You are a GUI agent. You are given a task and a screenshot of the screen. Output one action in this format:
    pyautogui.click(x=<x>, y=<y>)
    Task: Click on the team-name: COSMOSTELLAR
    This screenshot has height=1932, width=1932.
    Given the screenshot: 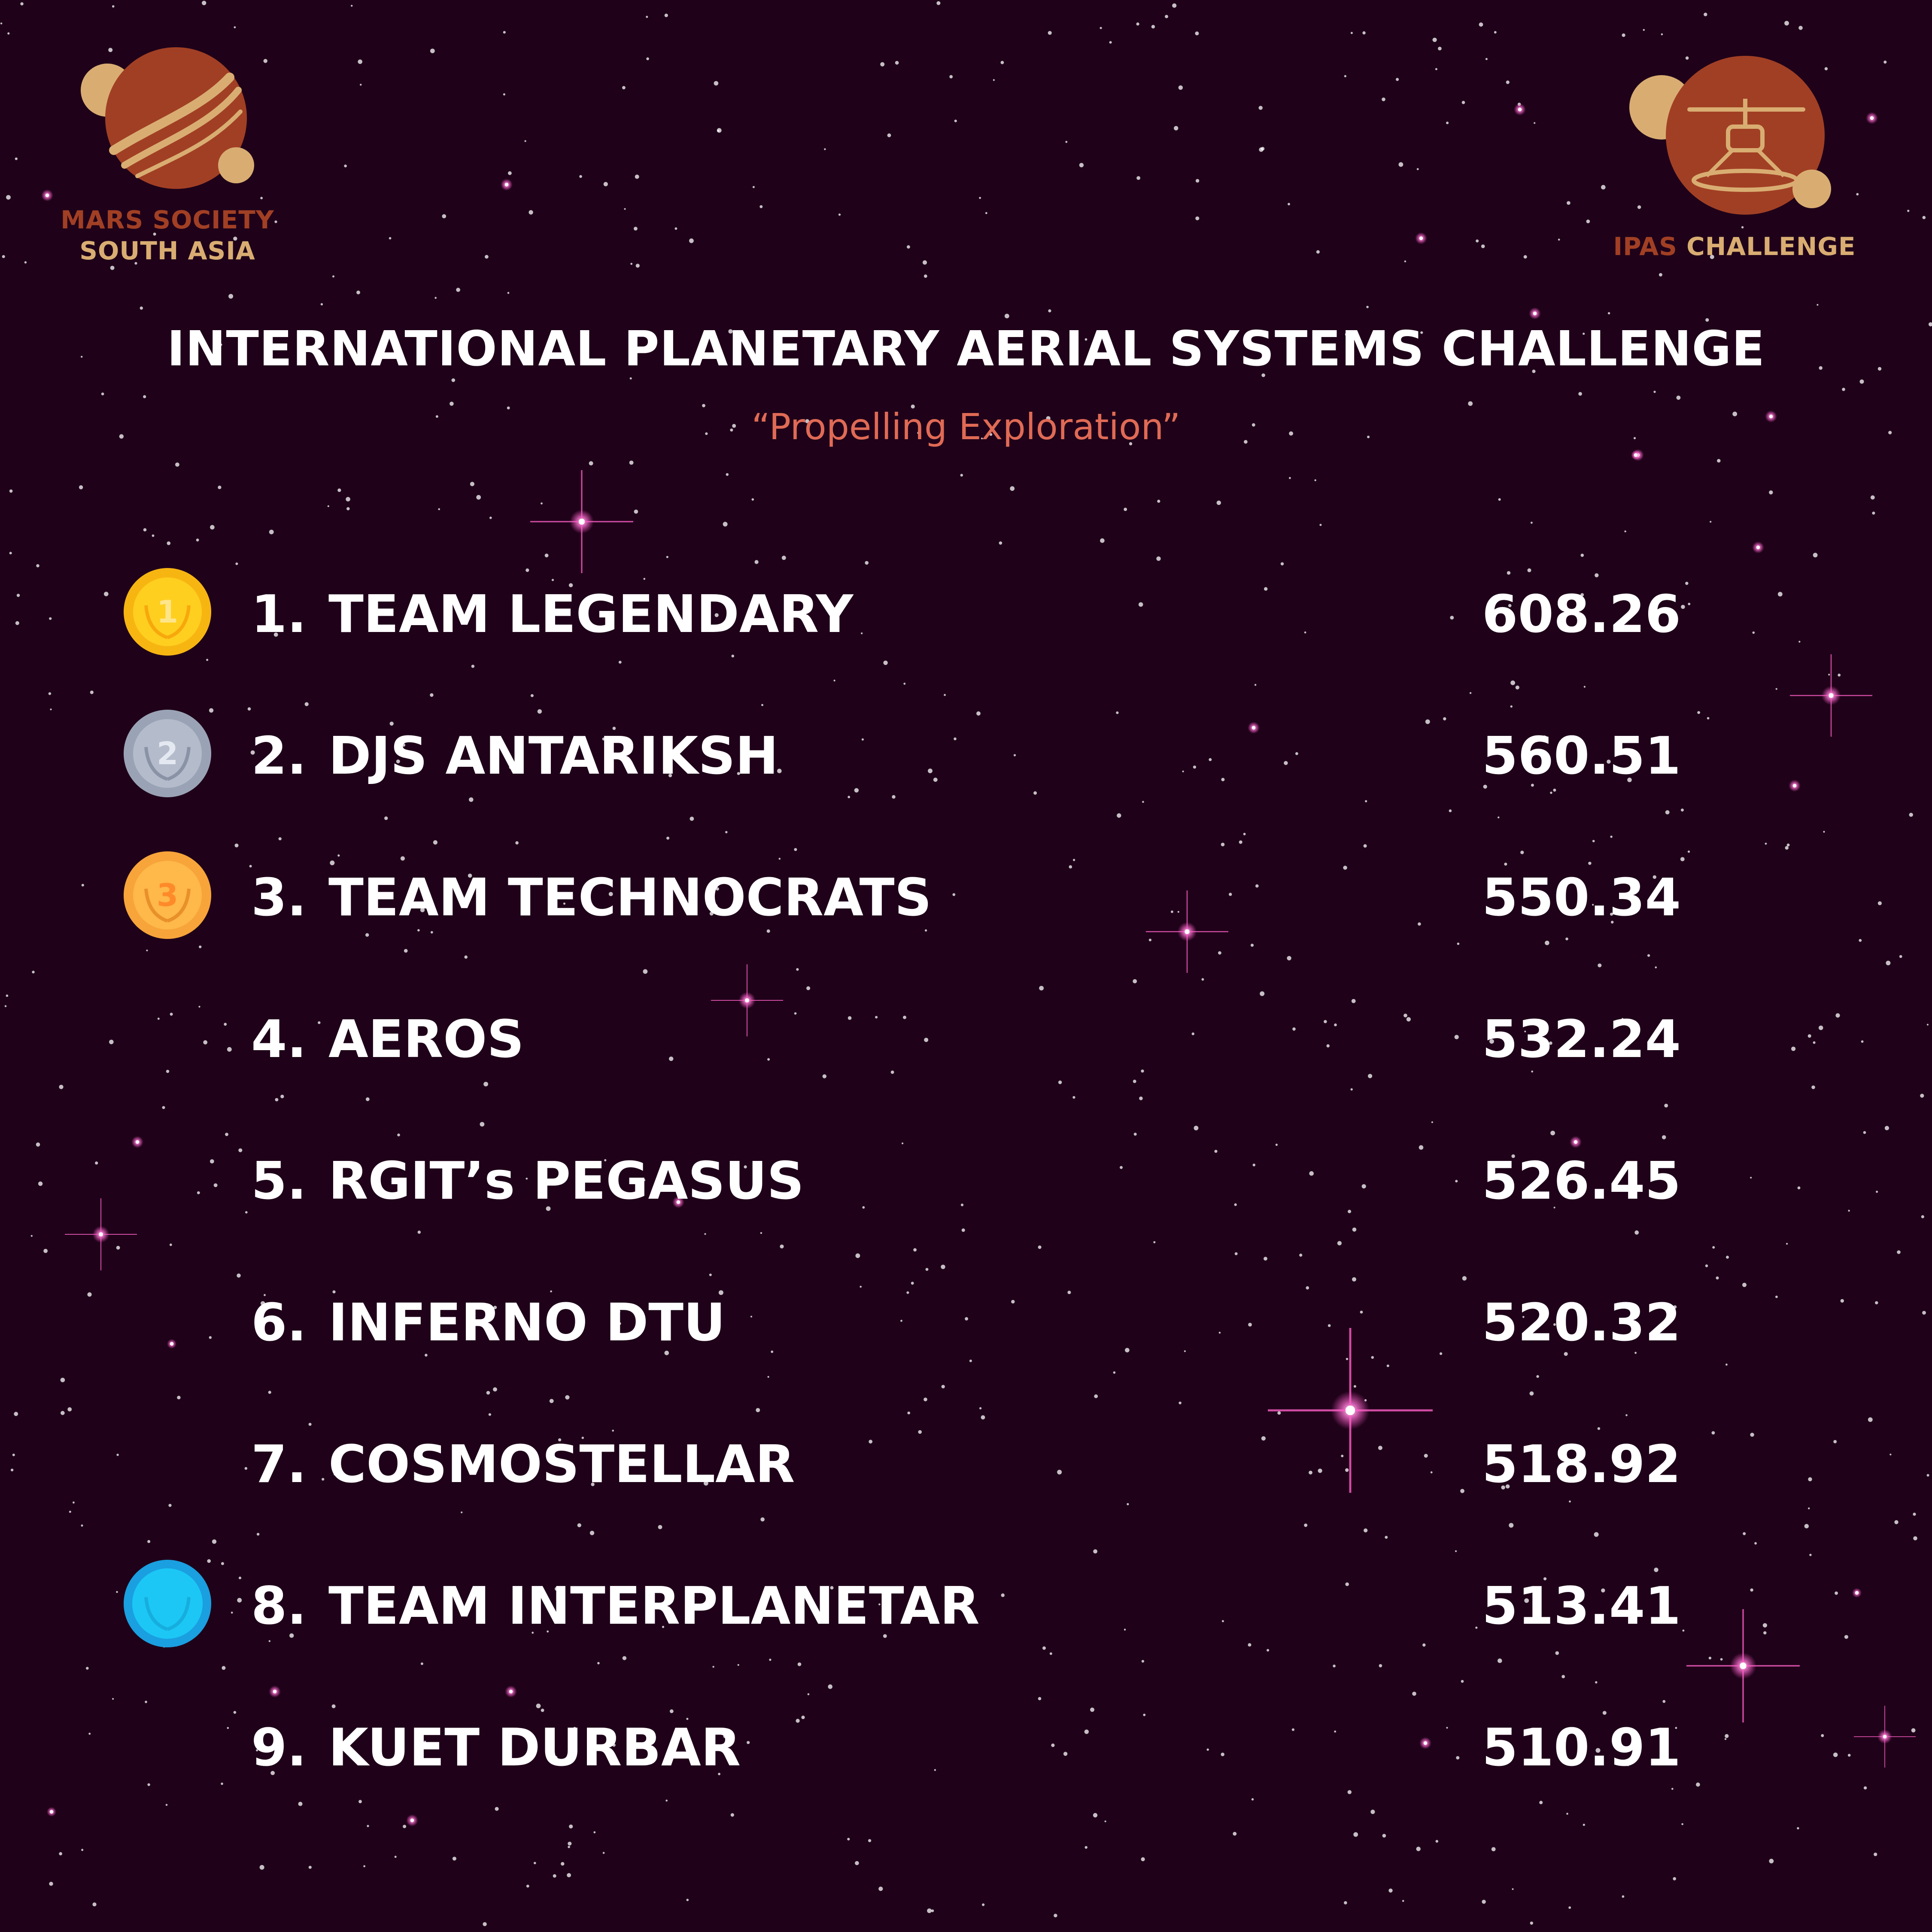 What is the action you would take?
    pyautogui.click(x=561, y=1465)
    